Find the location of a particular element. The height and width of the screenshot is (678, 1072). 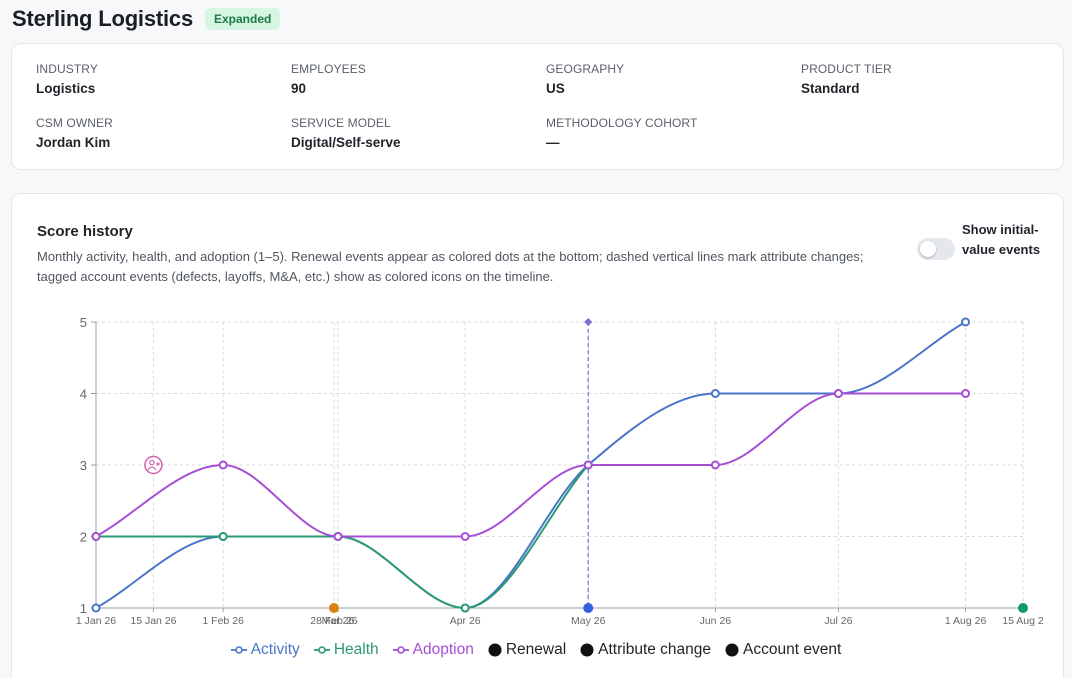

field-value: Logistics is located at coordinates (66, 88).